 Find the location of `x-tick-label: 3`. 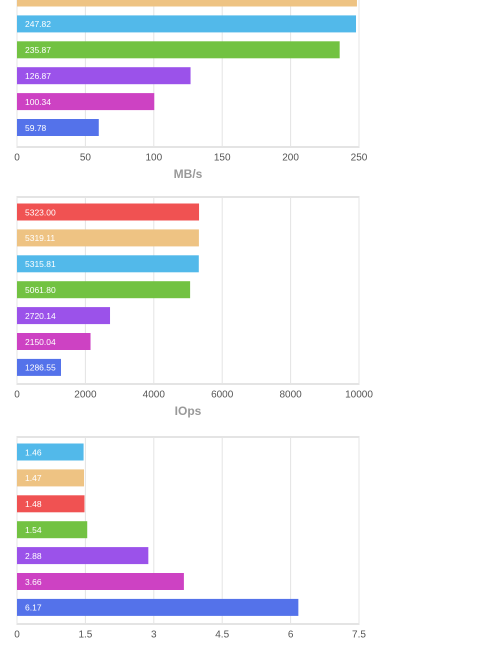

x-tick-label: 3 is located at coordinates (154, 635).